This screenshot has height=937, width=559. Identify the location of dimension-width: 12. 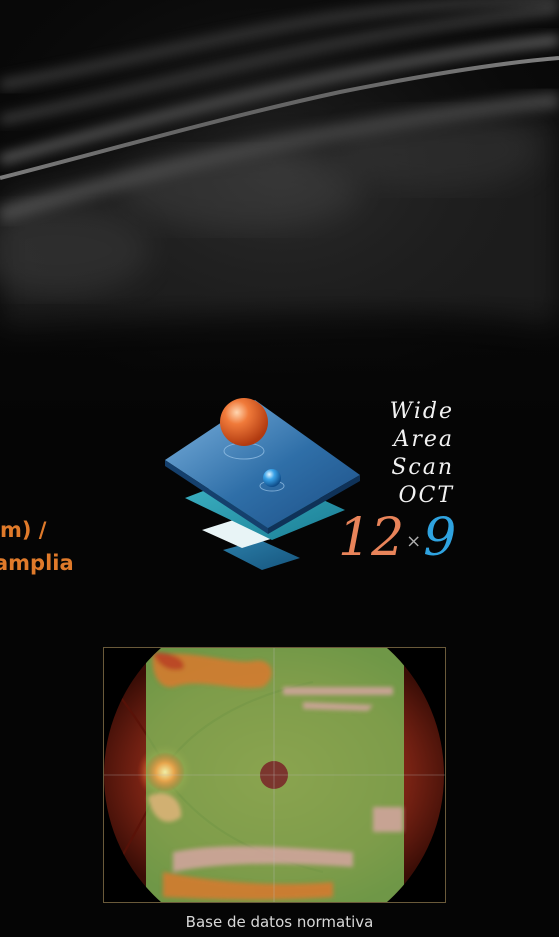
(371, 538).